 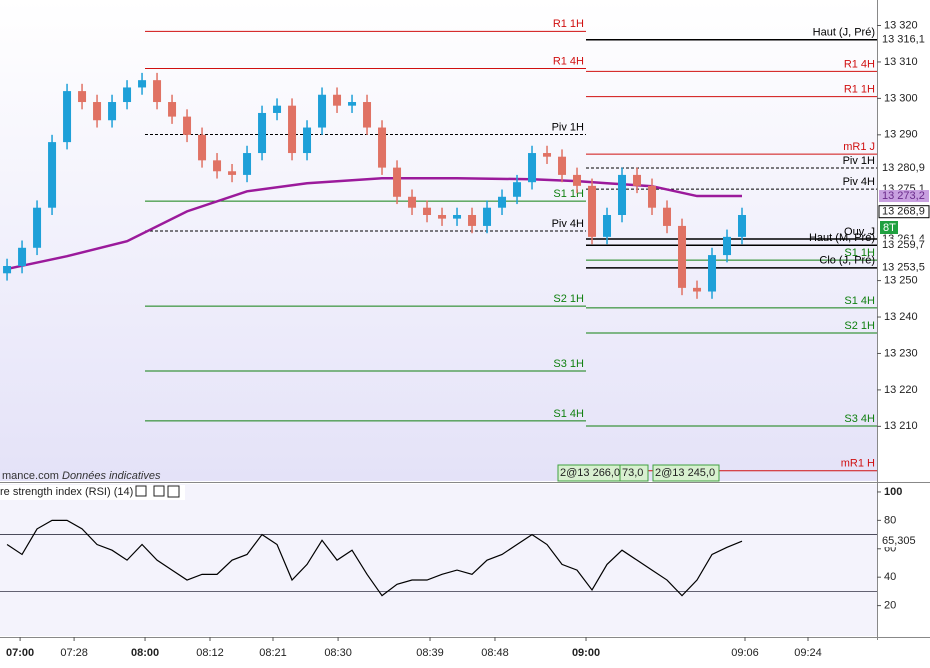 I want to click on y-tick-label: 13 290, so click(x=901, y=135).